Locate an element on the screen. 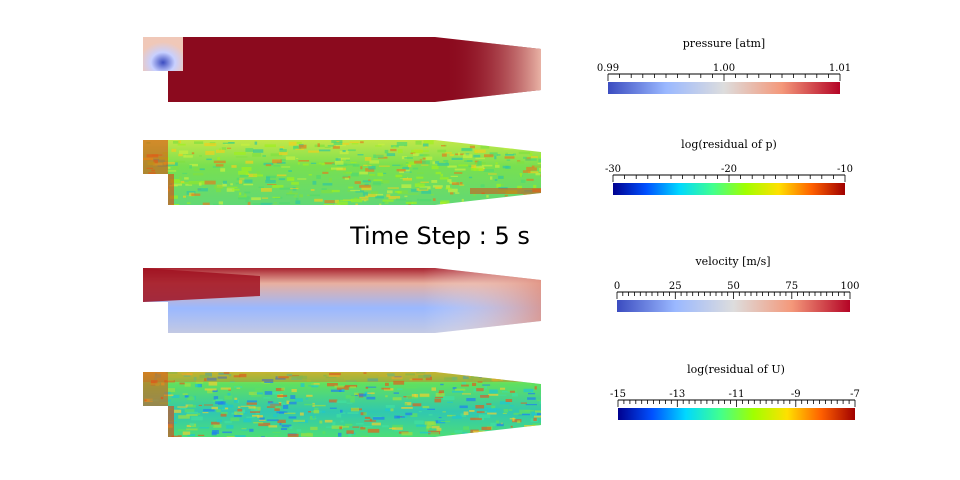 This screenshot has height=480, width=960. colorbar-title: log(residual of p) is located at coordinates (729, 144).